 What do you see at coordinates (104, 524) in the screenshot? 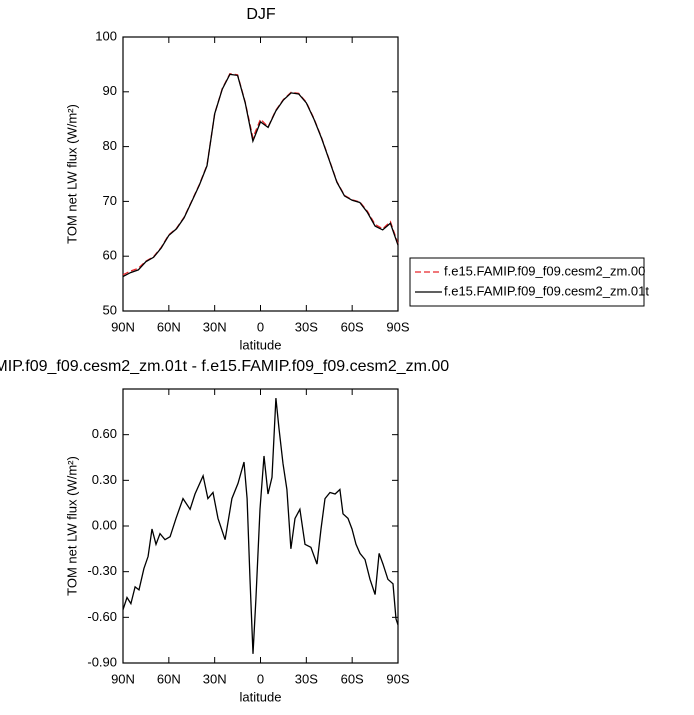
I see `y-tick-label: 0.00` at bounding box center [104, 524].